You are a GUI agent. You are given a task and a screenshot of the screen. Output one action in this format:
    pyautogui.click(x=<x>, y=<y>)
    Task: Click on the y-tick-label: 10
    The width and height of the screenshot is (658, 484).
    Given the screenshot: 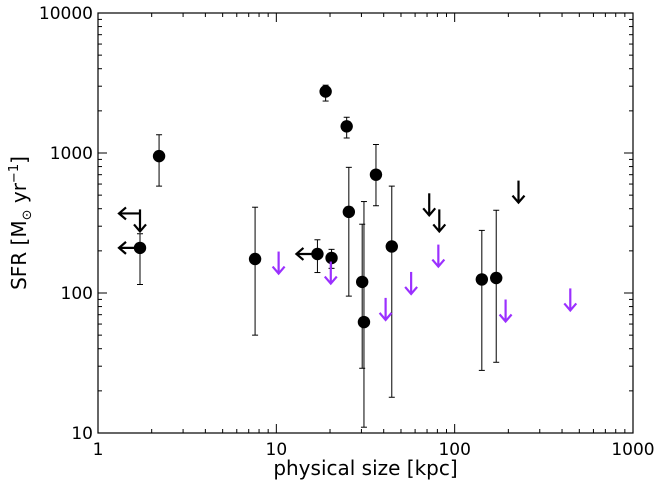 What is the action you would take?
    pyautogui.click(x=82, y=434)
    